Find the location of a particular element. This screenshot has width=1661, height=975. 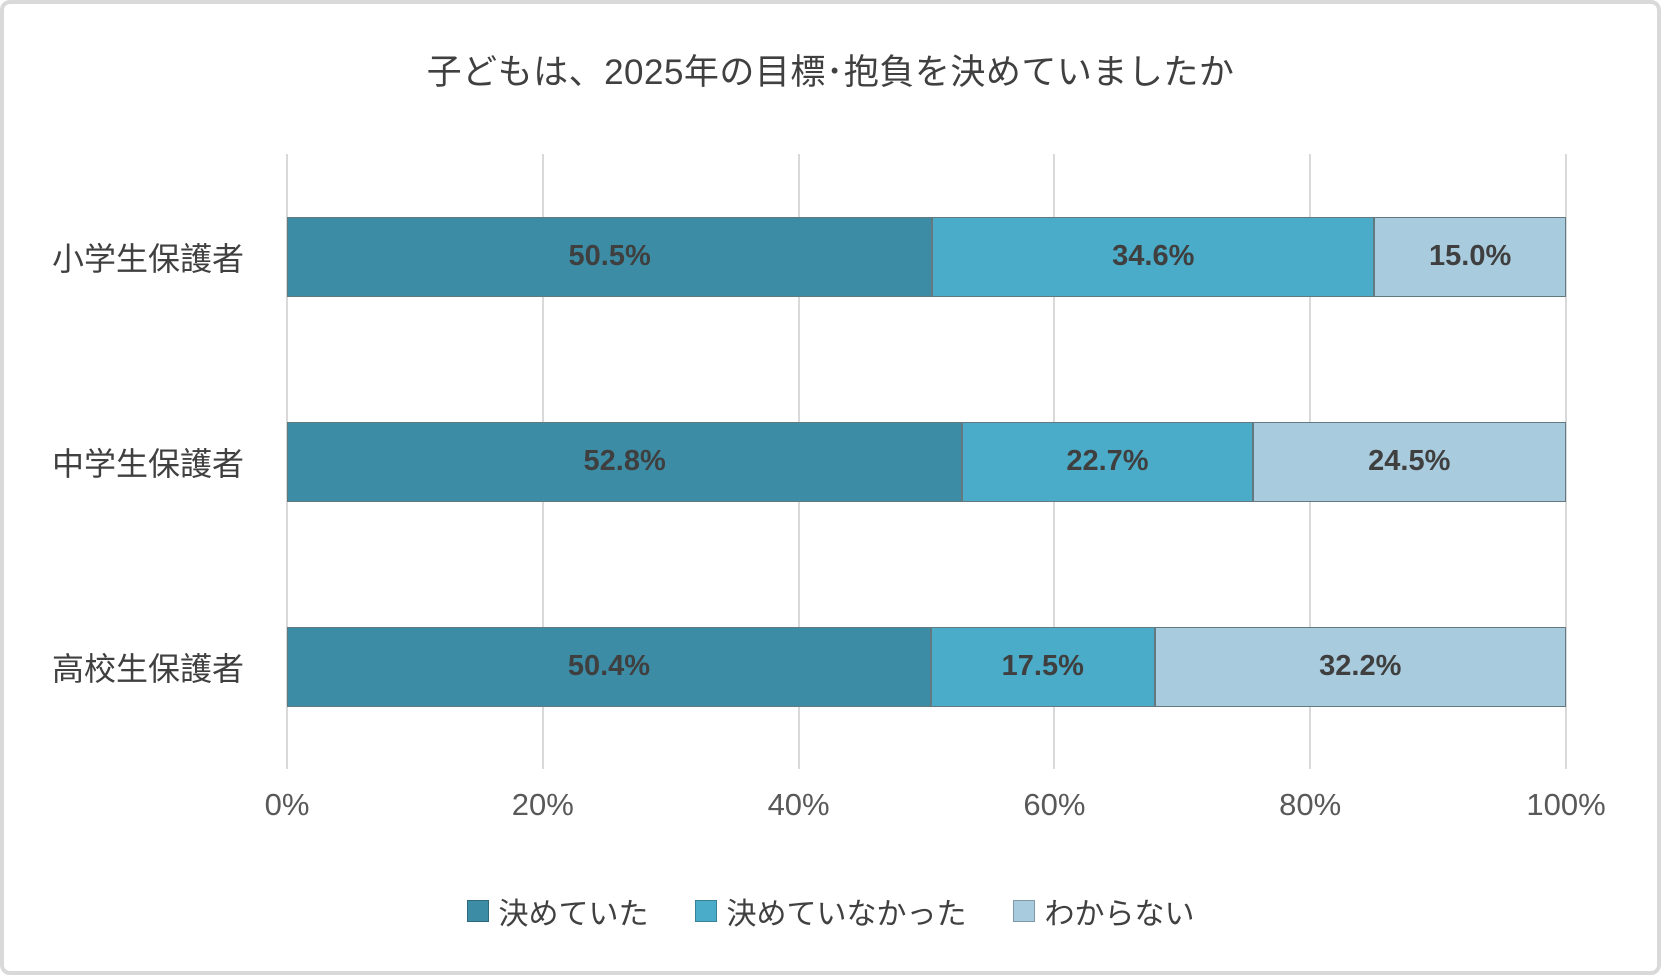

data-label: 24.5% is located at coordinates (1409, 461).